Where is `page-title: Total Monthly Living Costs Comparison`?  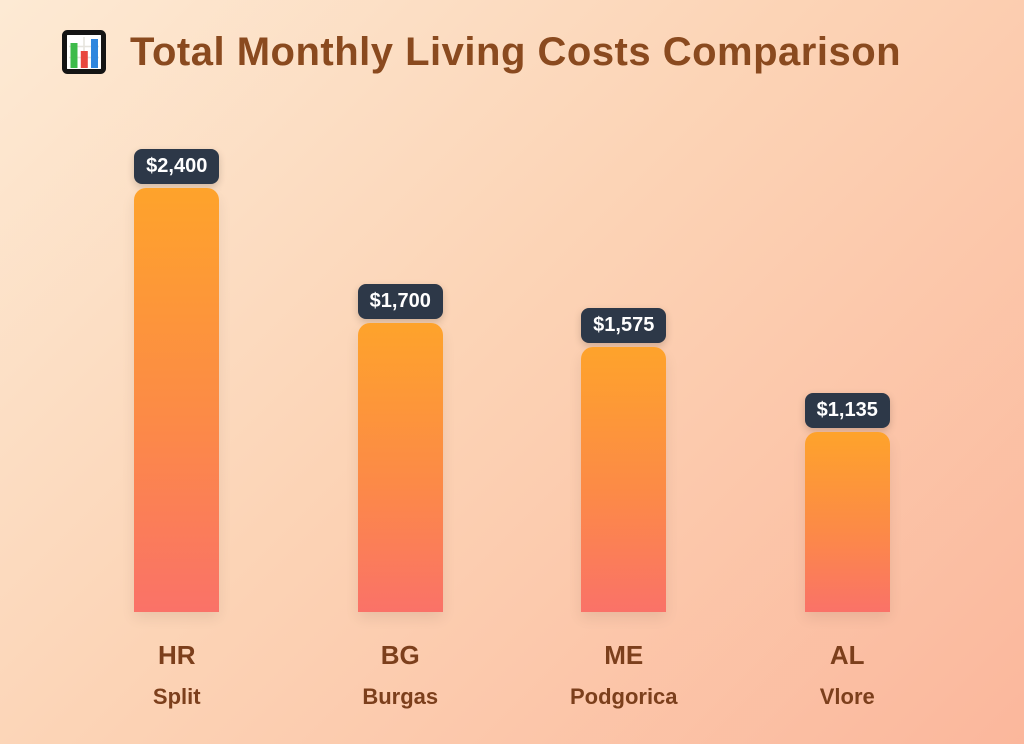 page-title: Total Monthly Living Costs Comparison is located at coordinates (516, 51).